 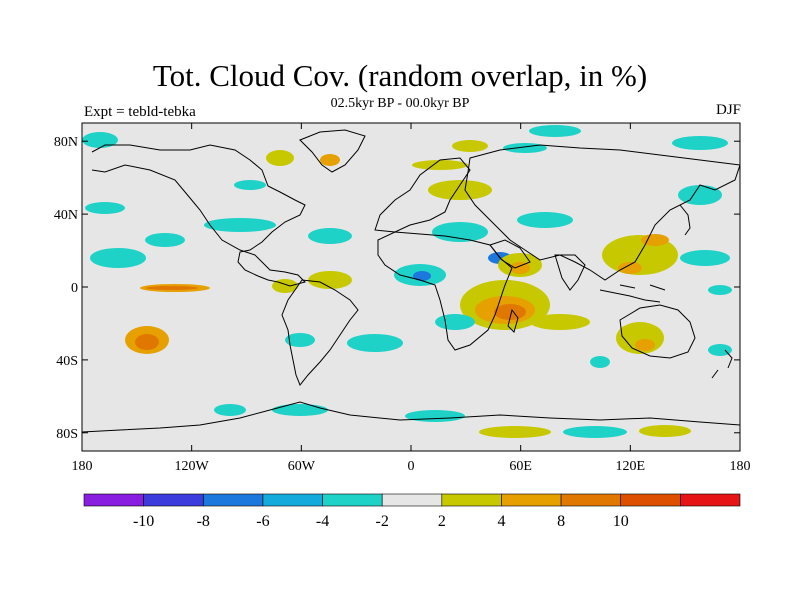 I want to click on lat-tick-label: 40N, so click(x=66, y=215).